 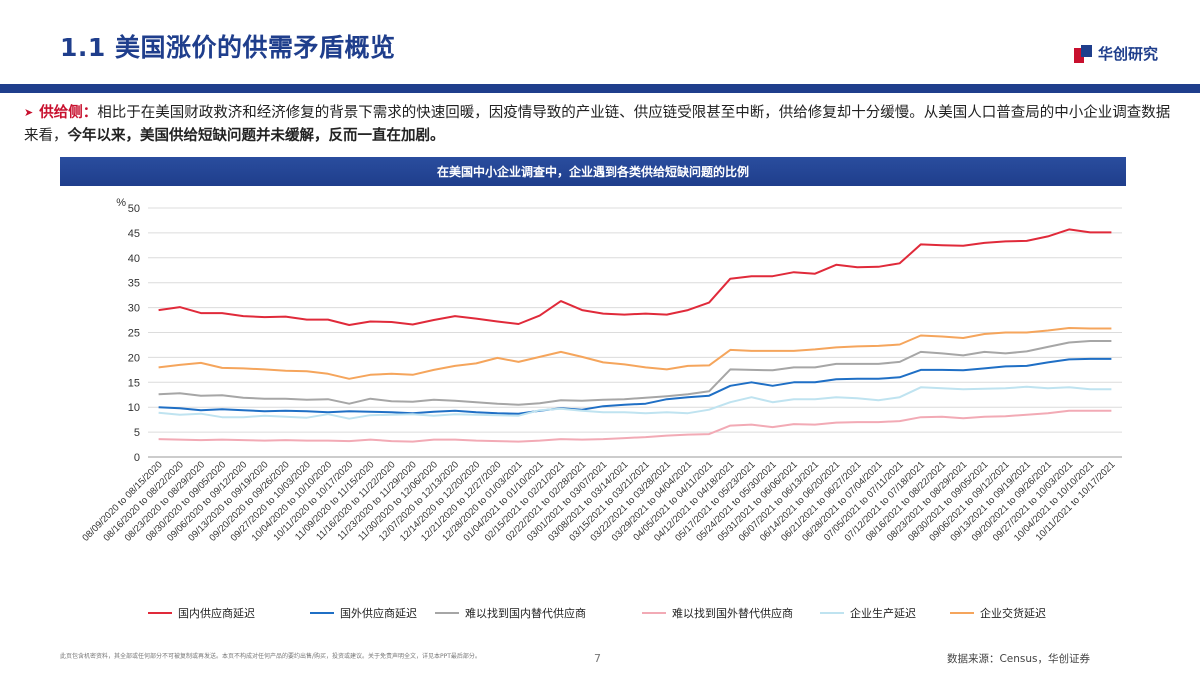 I want to click on y-tick-label: 25, so click(x=134, y=334).